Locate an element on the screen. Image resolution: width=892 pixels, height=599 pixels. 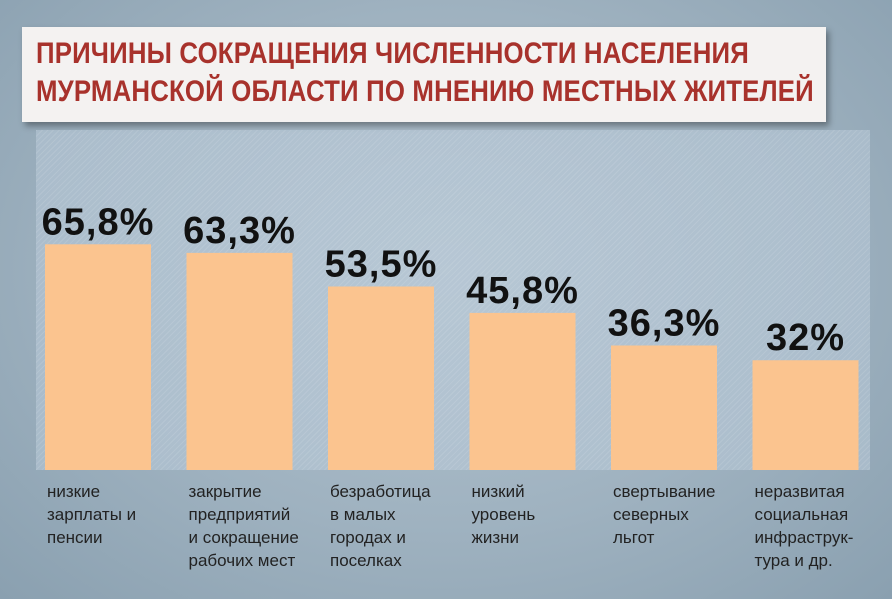
bar-value-label-5: 36,3% is located at coordinates (664, 323).